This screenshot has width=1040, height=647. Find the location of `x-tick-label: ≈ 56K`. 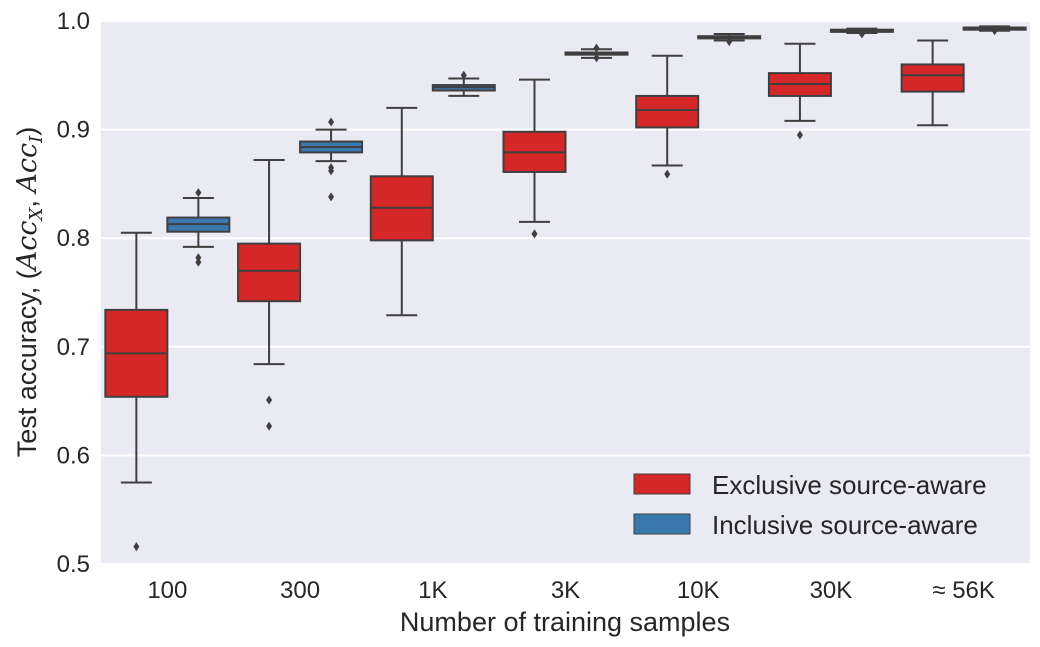

x-tick-label: ≈ 56K is located at coordinates (963, 590).